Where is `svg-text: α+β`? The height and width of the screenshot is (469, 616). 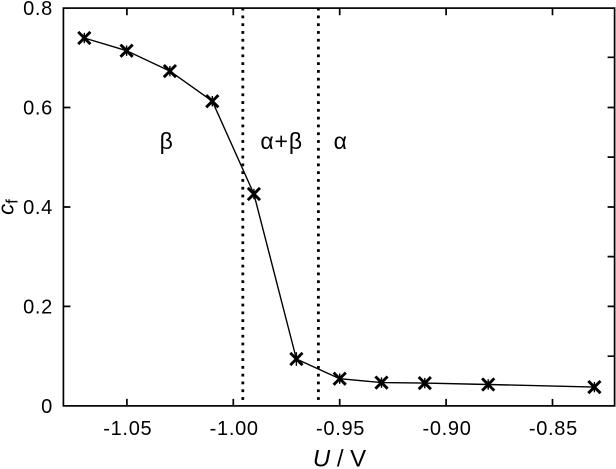 svg-text: α+β is located at coordinates (281, 141).